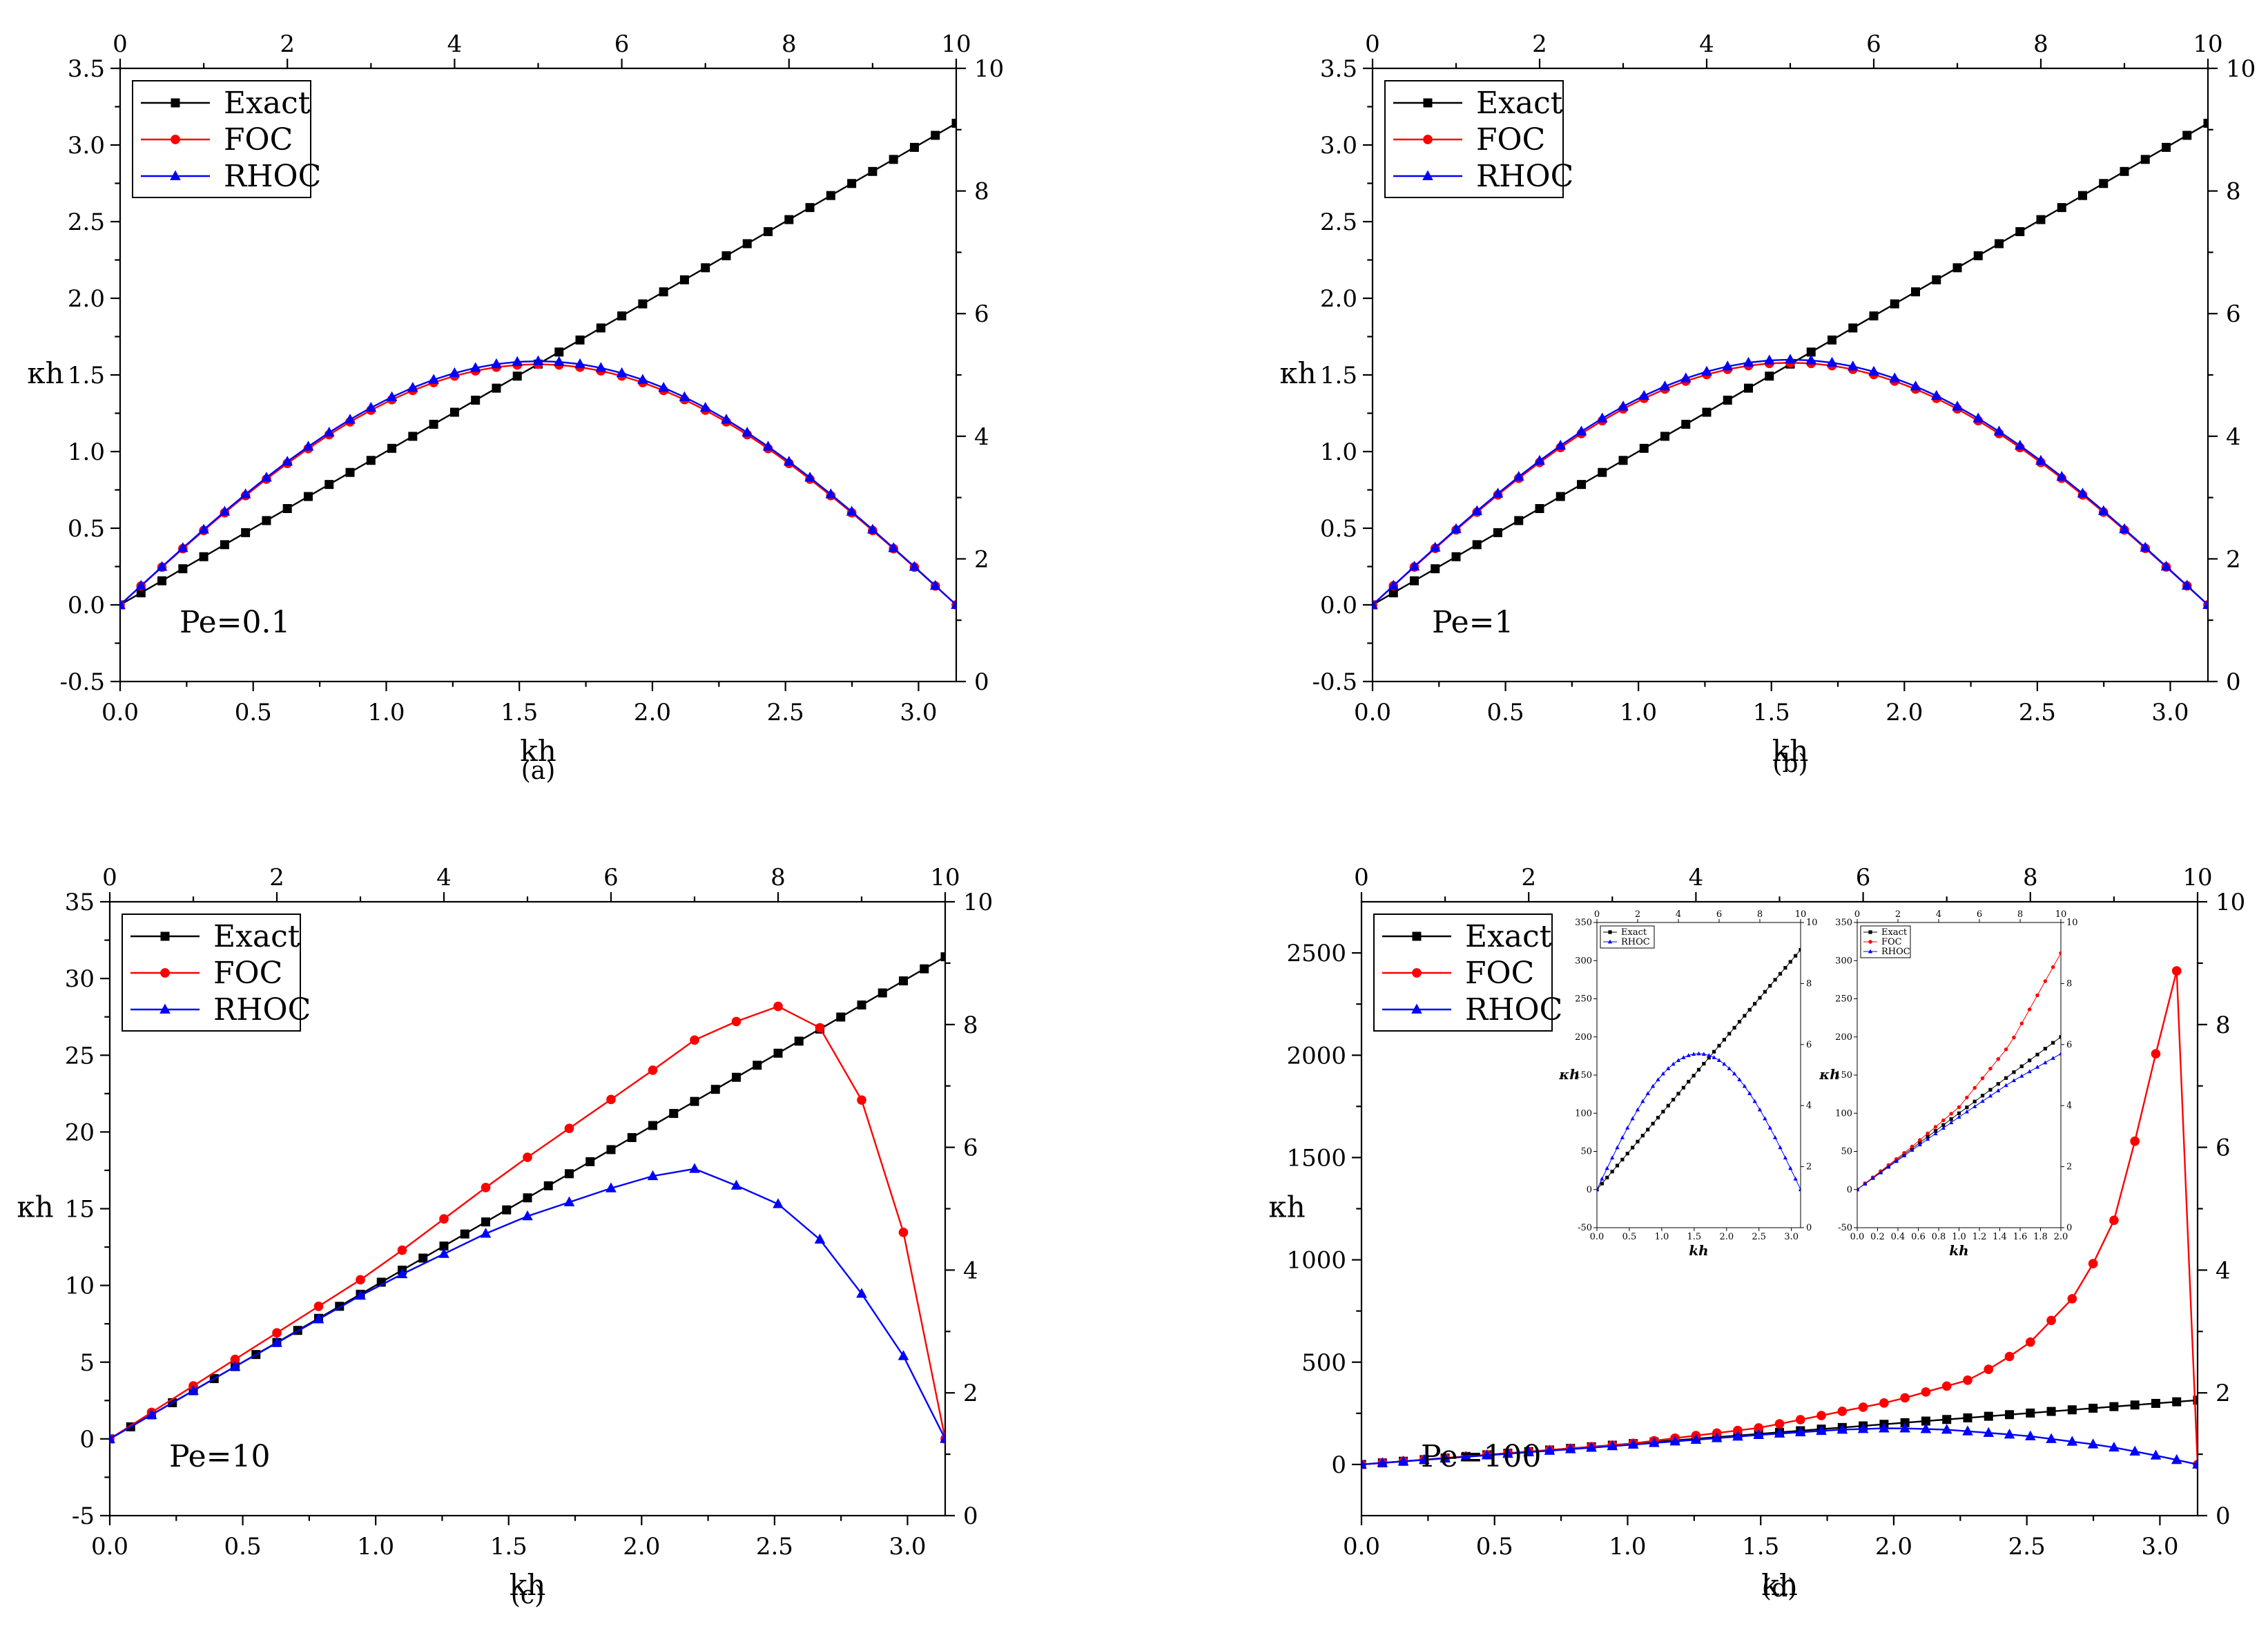  Describe the element at coordinates (1584, 961) in the screenshot. I see `panel-d-inset1-ytick-label: 300` at that location.